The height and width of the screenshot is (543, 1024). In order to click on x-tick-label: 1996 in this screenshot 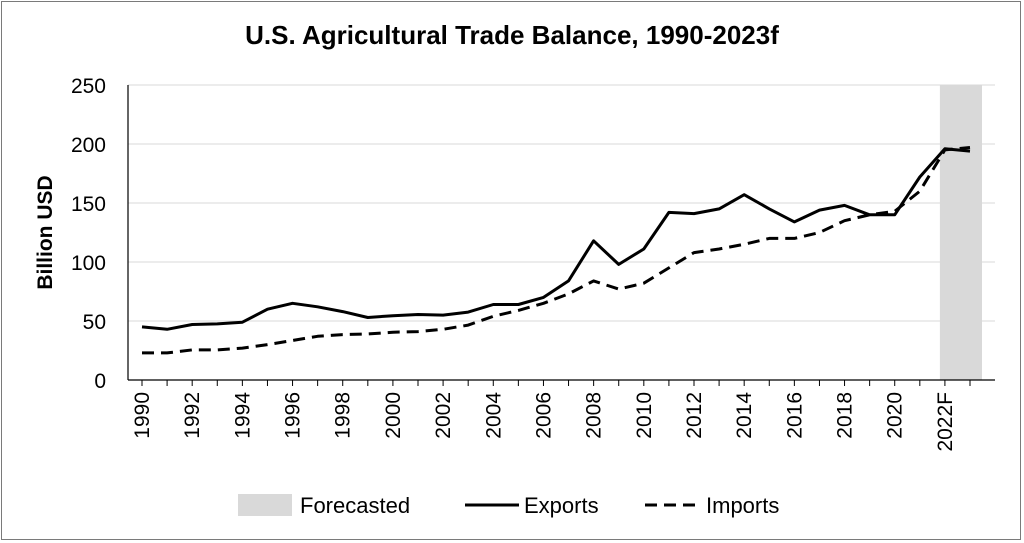, I will do `click(293, 415)`.